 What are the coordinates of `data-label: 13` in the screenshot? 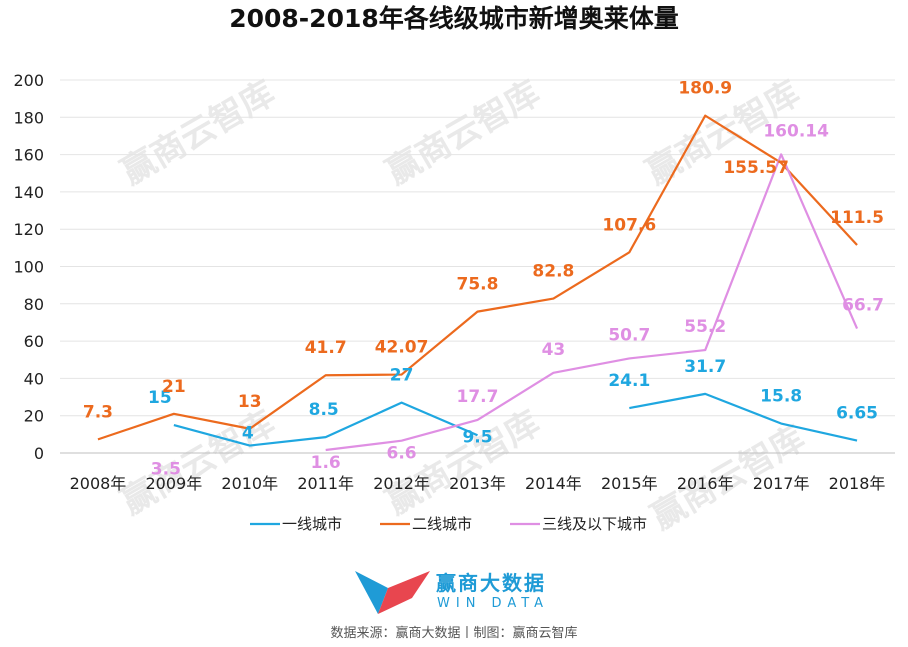 It's located at (250, 402).